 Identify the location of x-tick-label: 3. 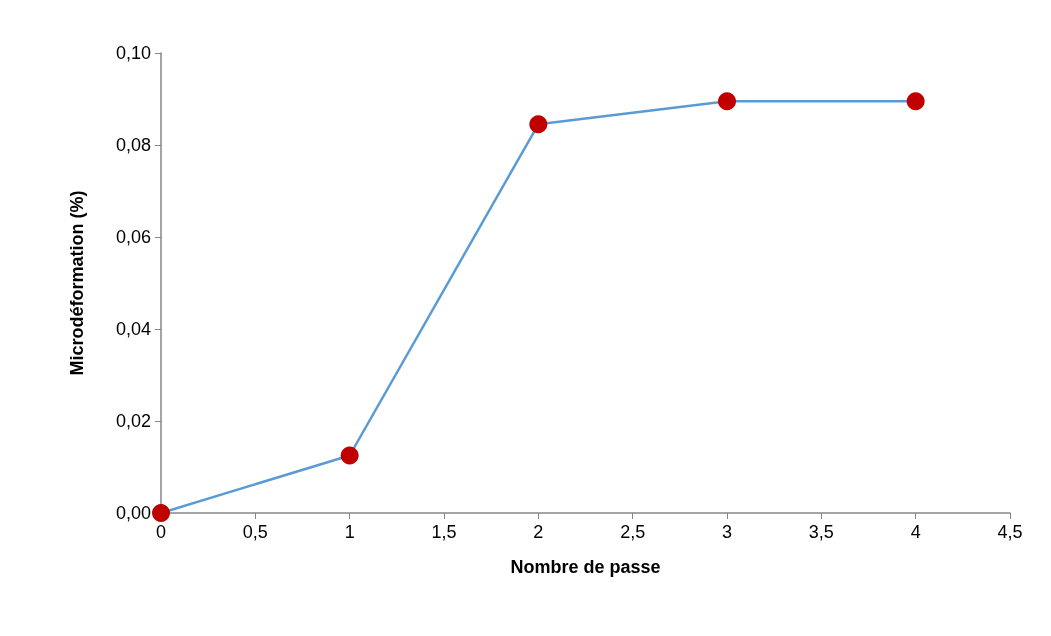
(727, 532).